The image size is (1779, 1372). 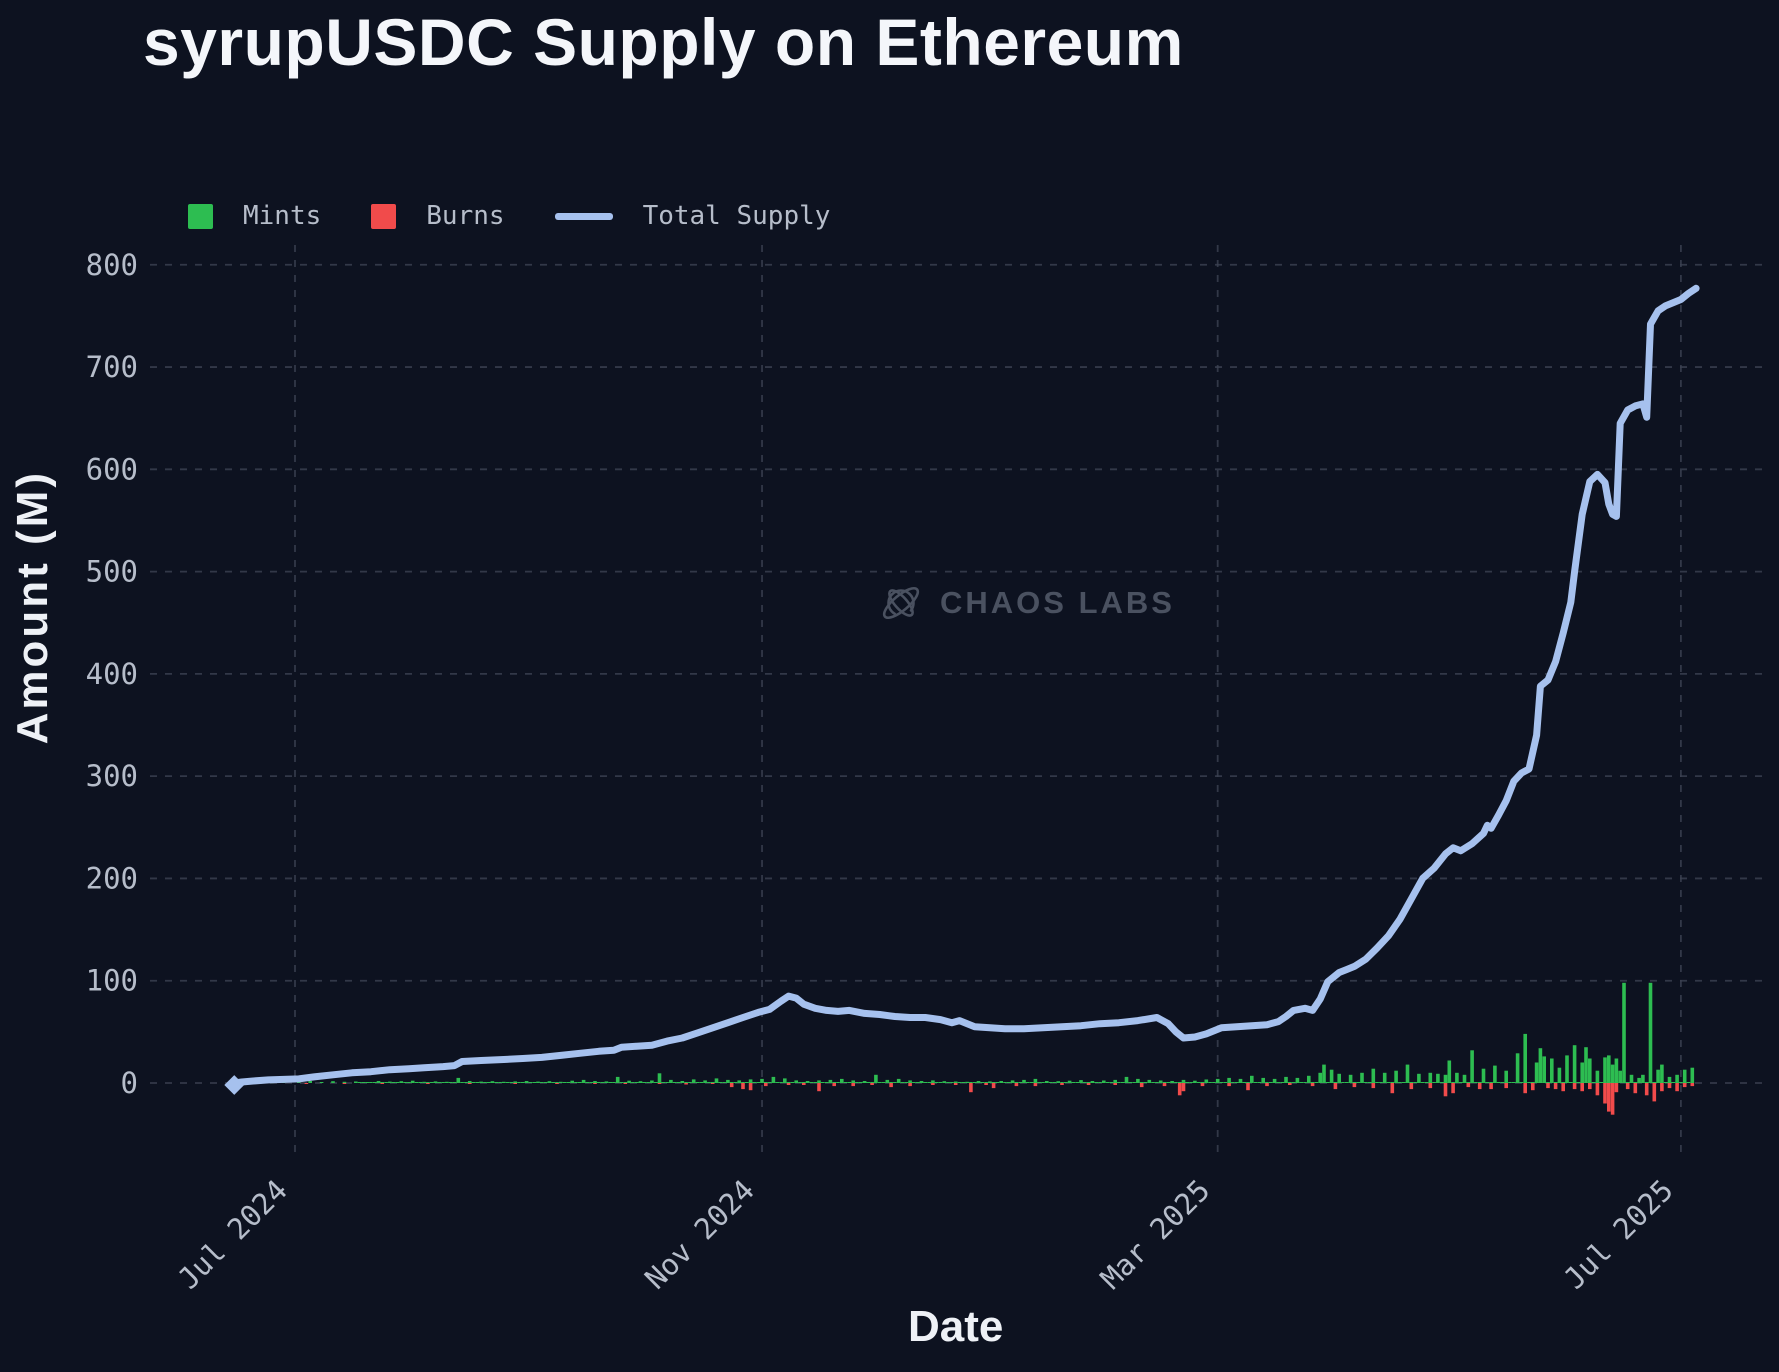 What do you see at coordinates (129, 1083) in the screenshot?
I see `y-tick-label: 0` at bounding box center [129, 1083].